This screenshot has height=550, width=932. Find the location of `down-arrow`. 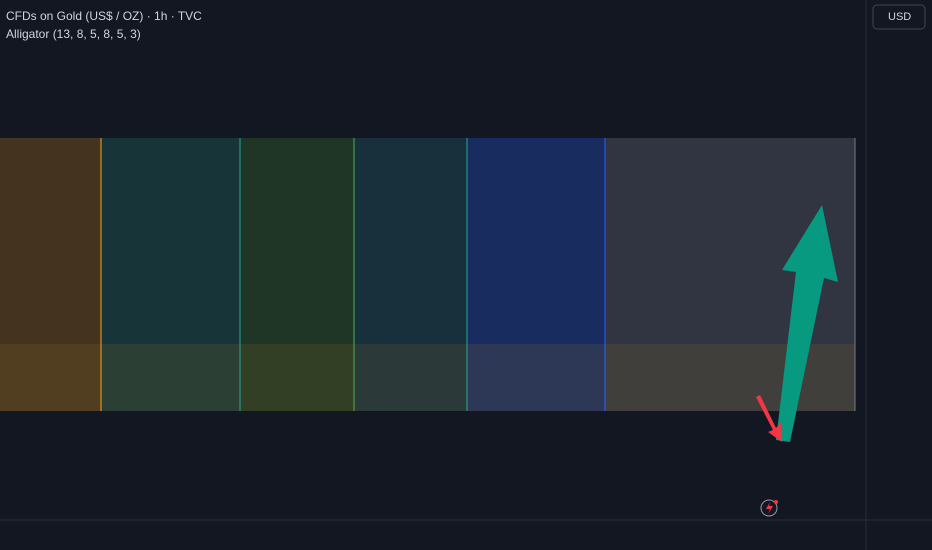

down-arrow is located at coordinates (769, 418).